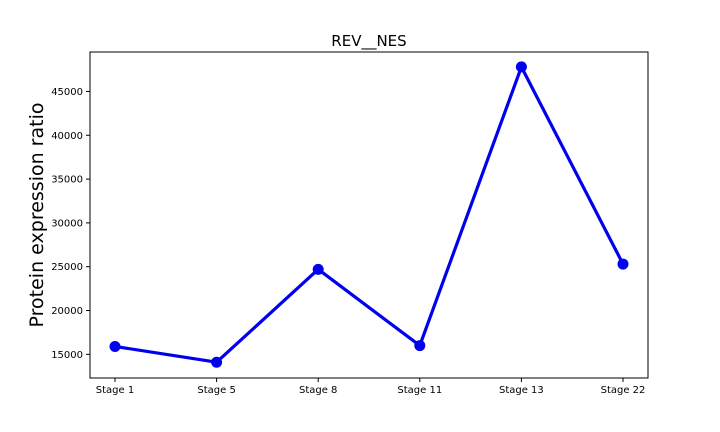  Describe the element at coordinates (67, 267) in the screenshot. I see `y-tick-label: 25000` at that location.